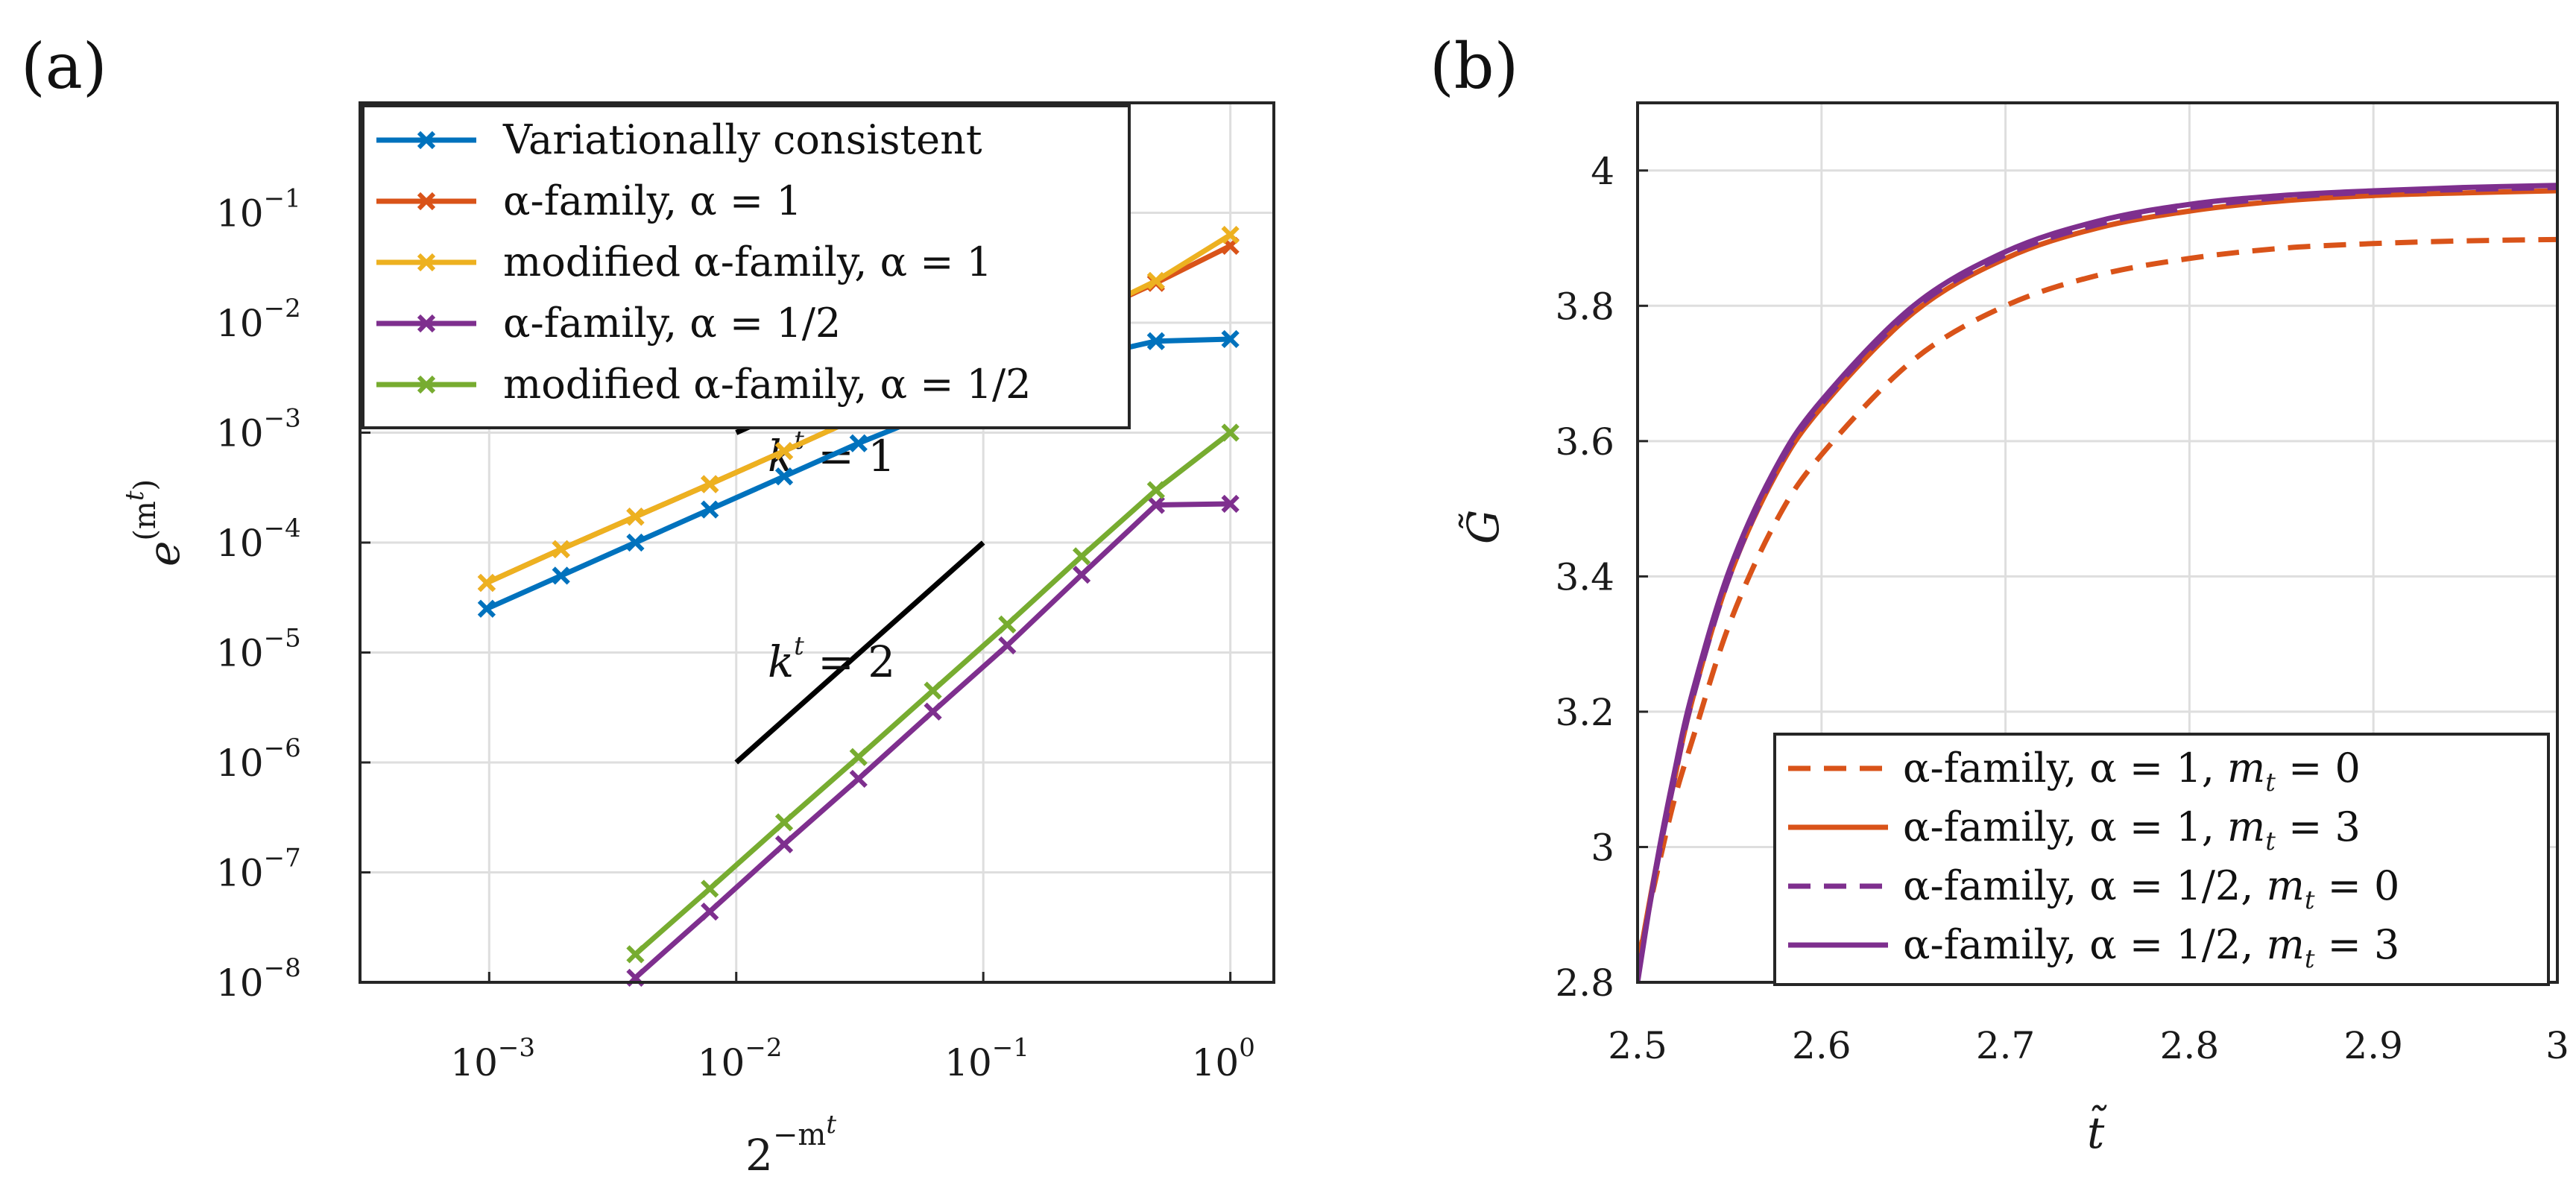  Describe the element at coordinates (2151, 888) in the screenshot. I see `legend-entry: α-family, α = 1/2, mt = 0` at that location.